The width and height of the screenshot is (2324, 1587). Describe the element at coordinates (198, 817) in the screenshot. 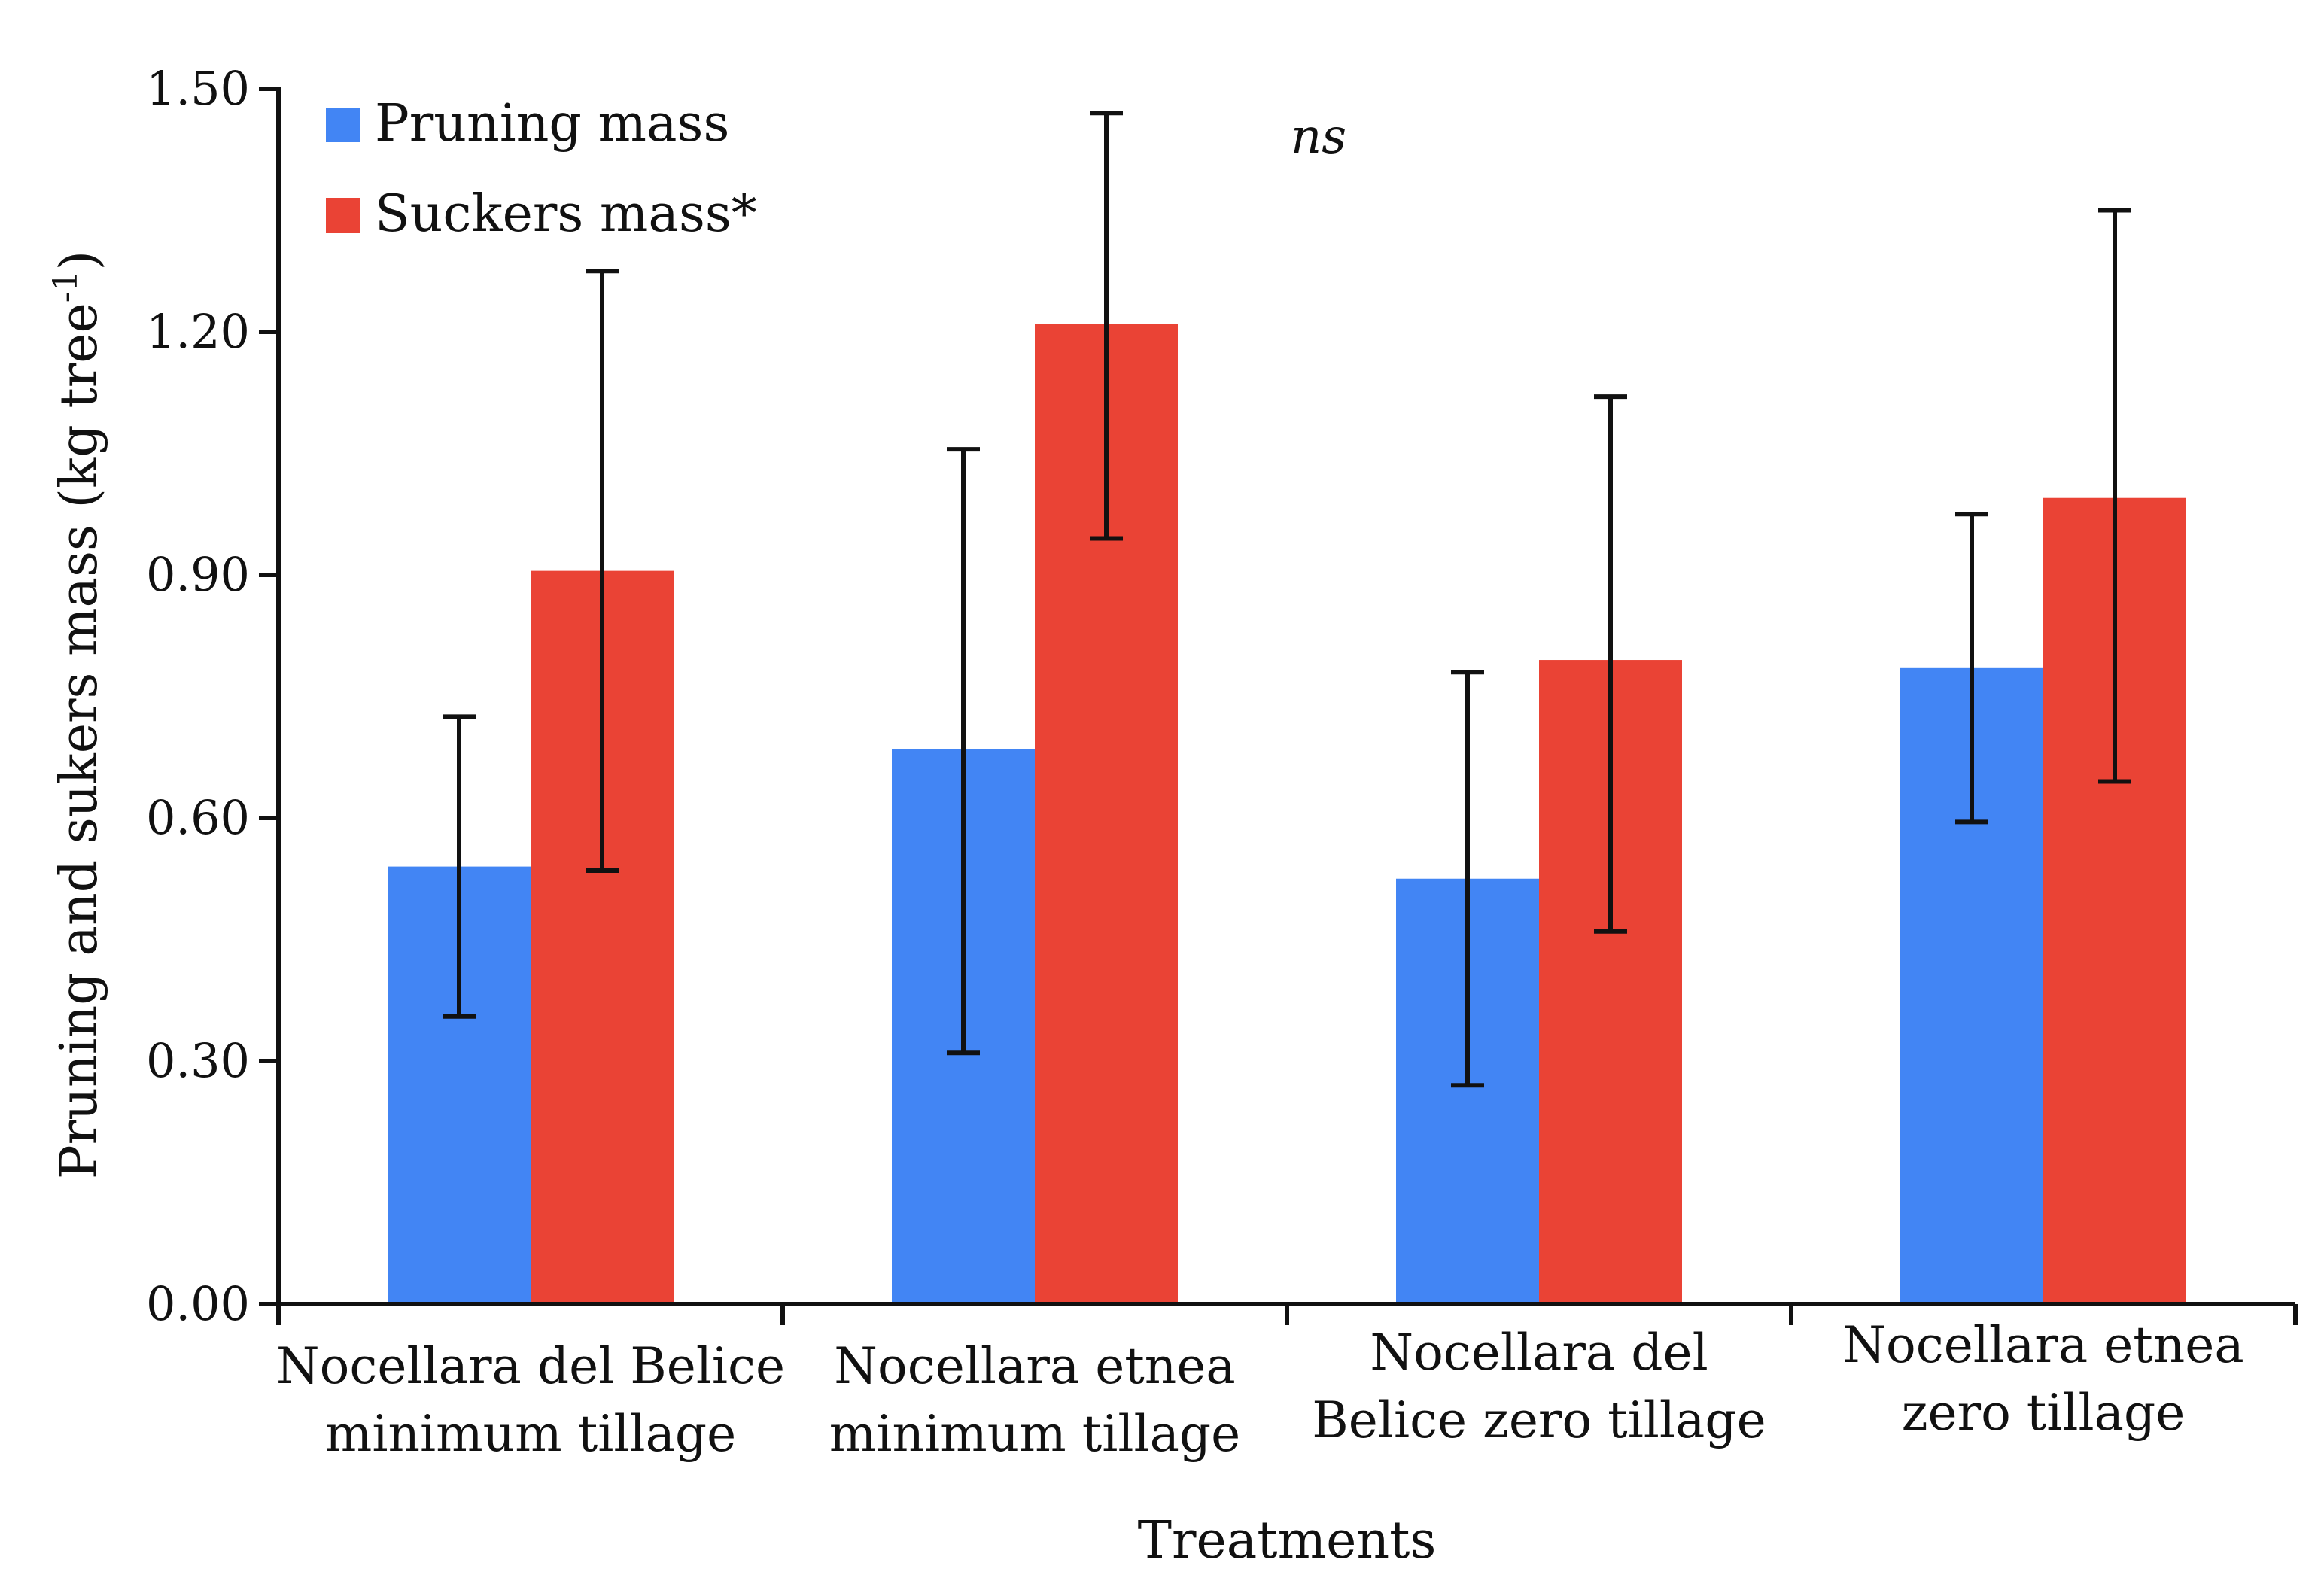

I see `y-tick-label: 0.60` at that location.